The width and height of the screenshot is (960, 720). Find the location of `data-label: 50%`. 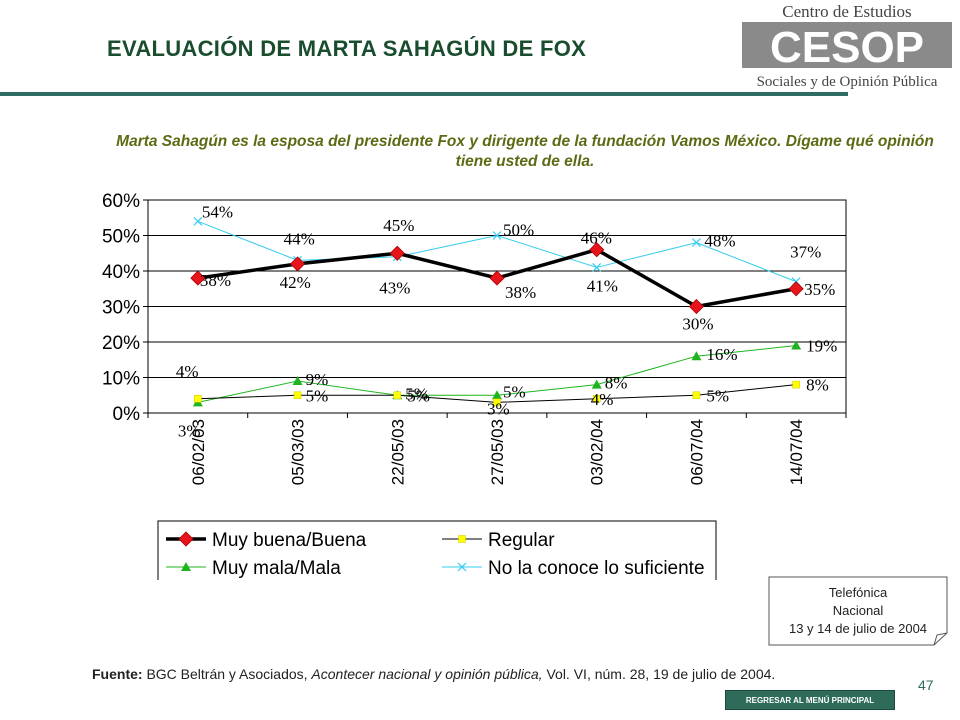

data-label: 50% is located at coordinates (518, 230).